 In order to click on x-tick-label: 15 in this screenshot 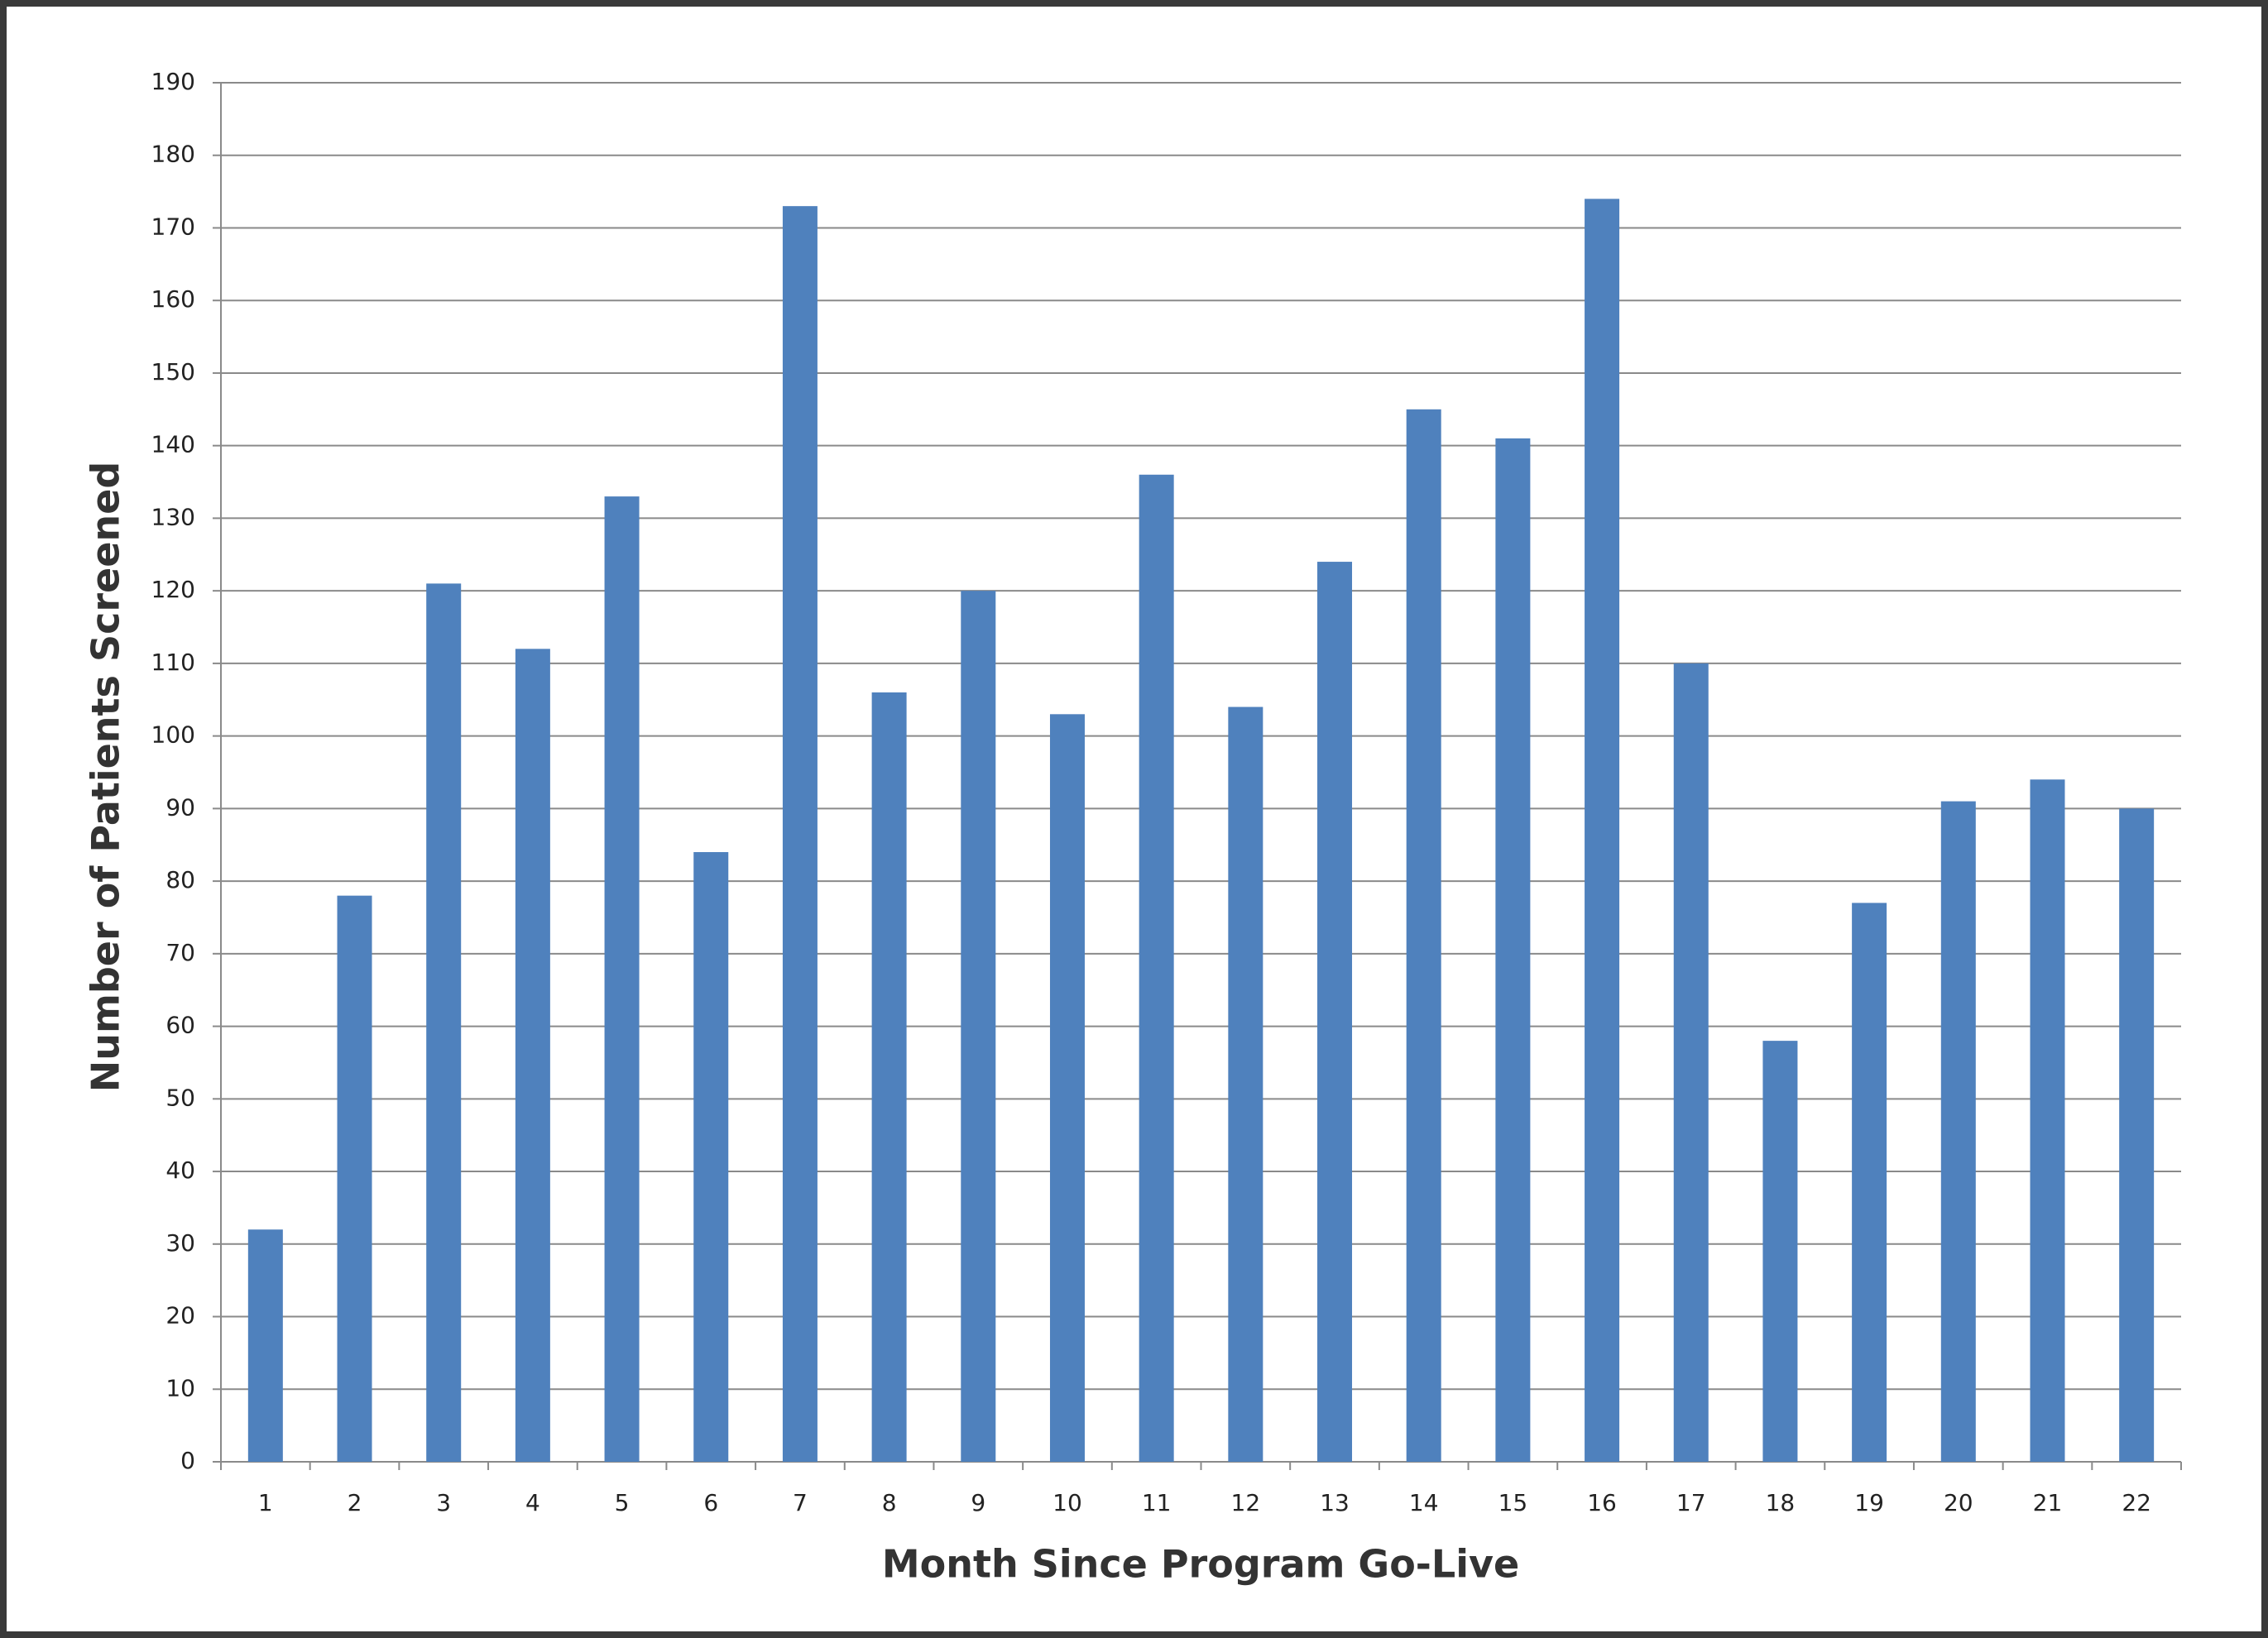, I will do `click(1513, 1502)`.